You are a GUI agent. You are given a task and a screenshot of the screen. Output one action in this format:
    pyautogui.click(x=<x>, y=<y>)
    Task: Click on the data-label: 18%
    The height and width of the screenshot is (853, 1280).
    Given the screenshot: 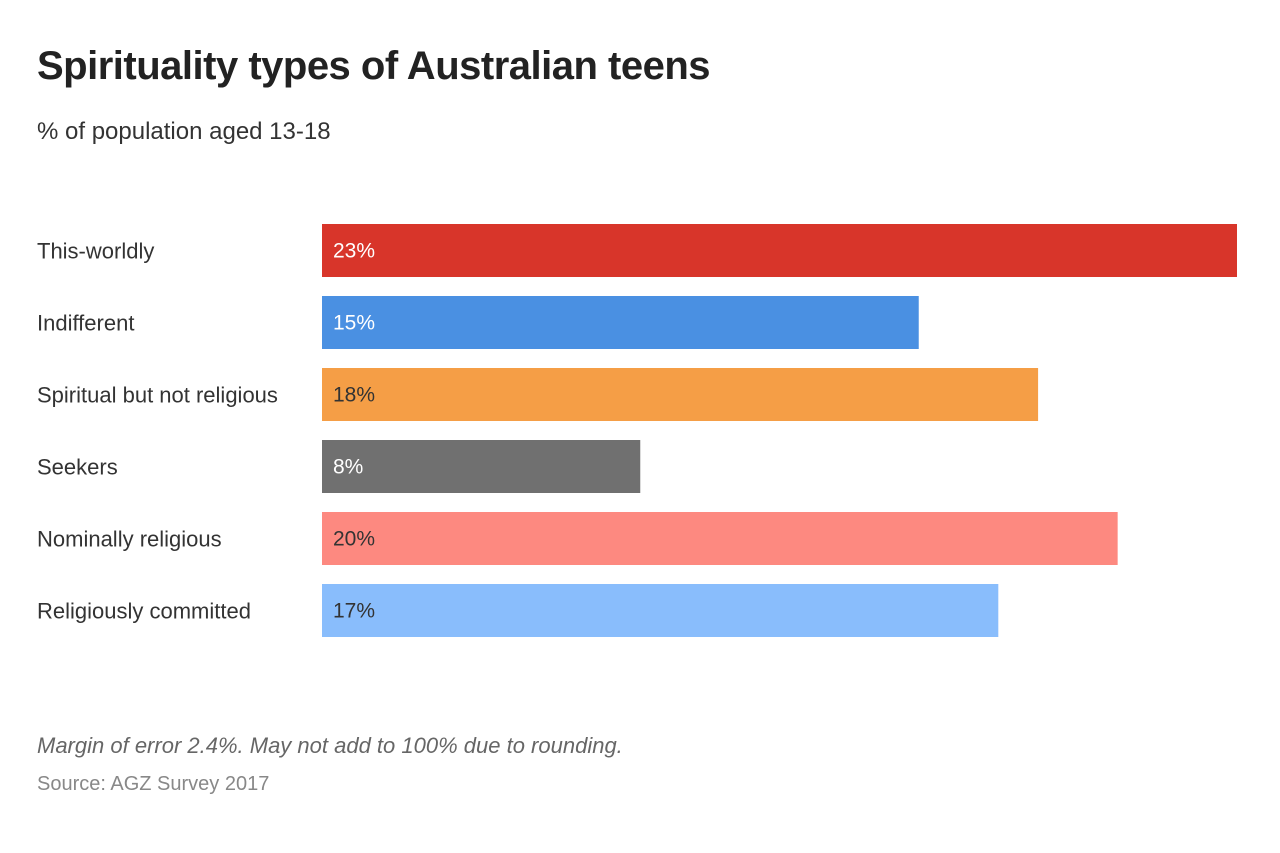 What is the action you would take?
    pyautogui.click(x=354, y=395)
    